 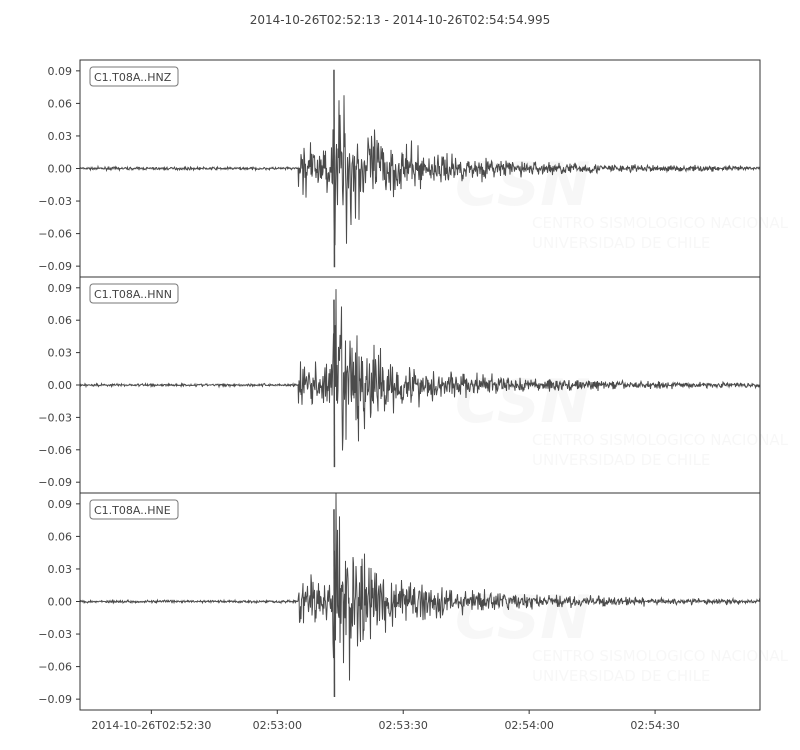 I want to click on trace-label: C1.T08A..HNE, so click(x=134, y=509).